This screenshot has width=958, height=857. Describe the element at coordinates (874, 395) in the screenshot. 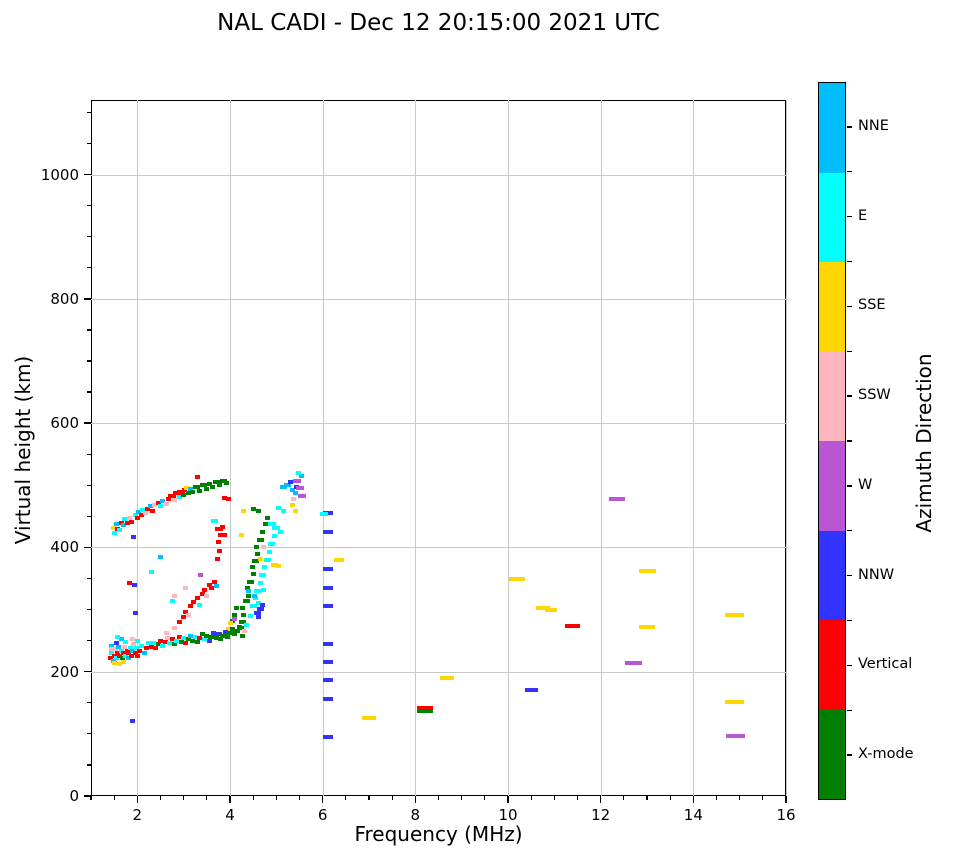

I see `colorbar-label-ssw: SSW` at that location.